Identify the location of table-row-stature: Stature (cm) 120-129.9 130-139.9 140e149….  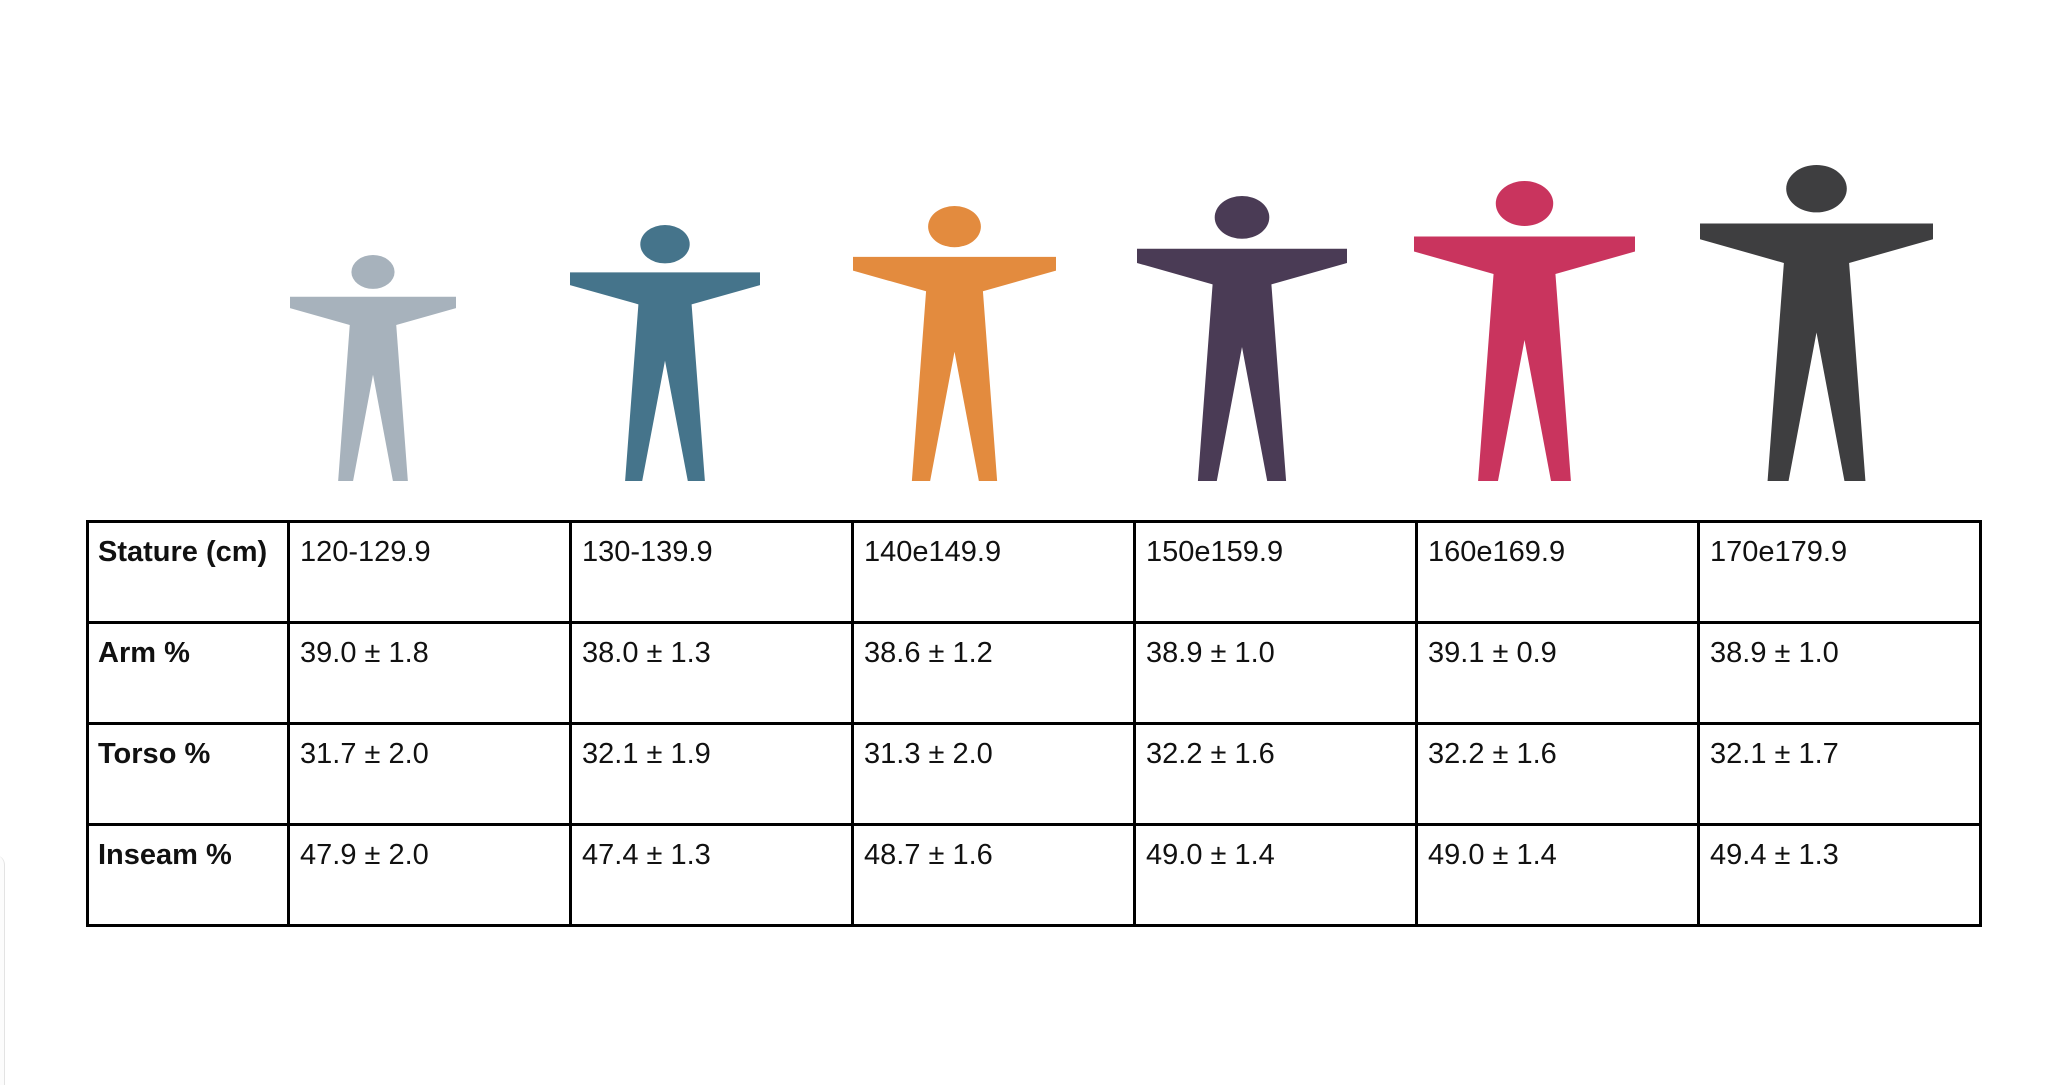
(1034, 572).